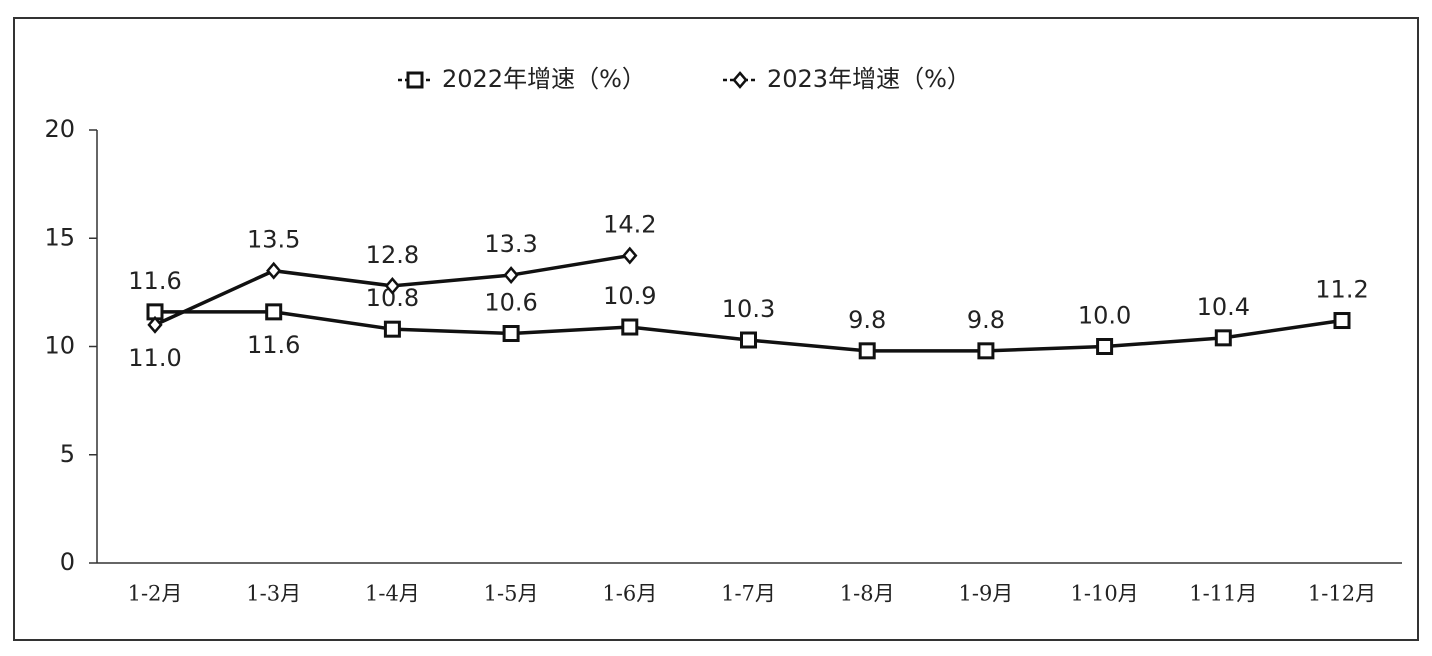  What do you see at coordinates (510, 303) in the screenshot?
I see `data-label: 10.6` at bounding box center [510, 303].